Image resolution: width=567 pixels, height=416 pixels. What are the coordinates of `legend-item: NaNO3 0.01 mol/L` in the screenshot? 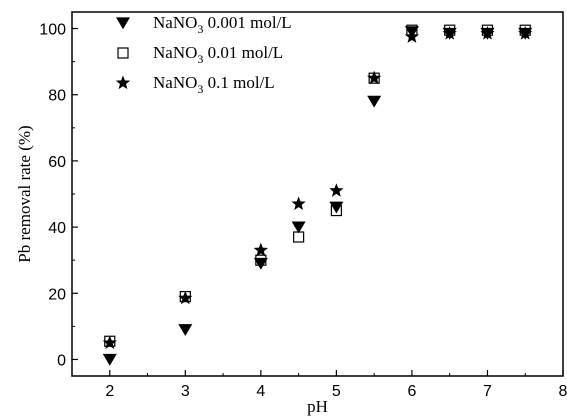 It's located at (200, 54).